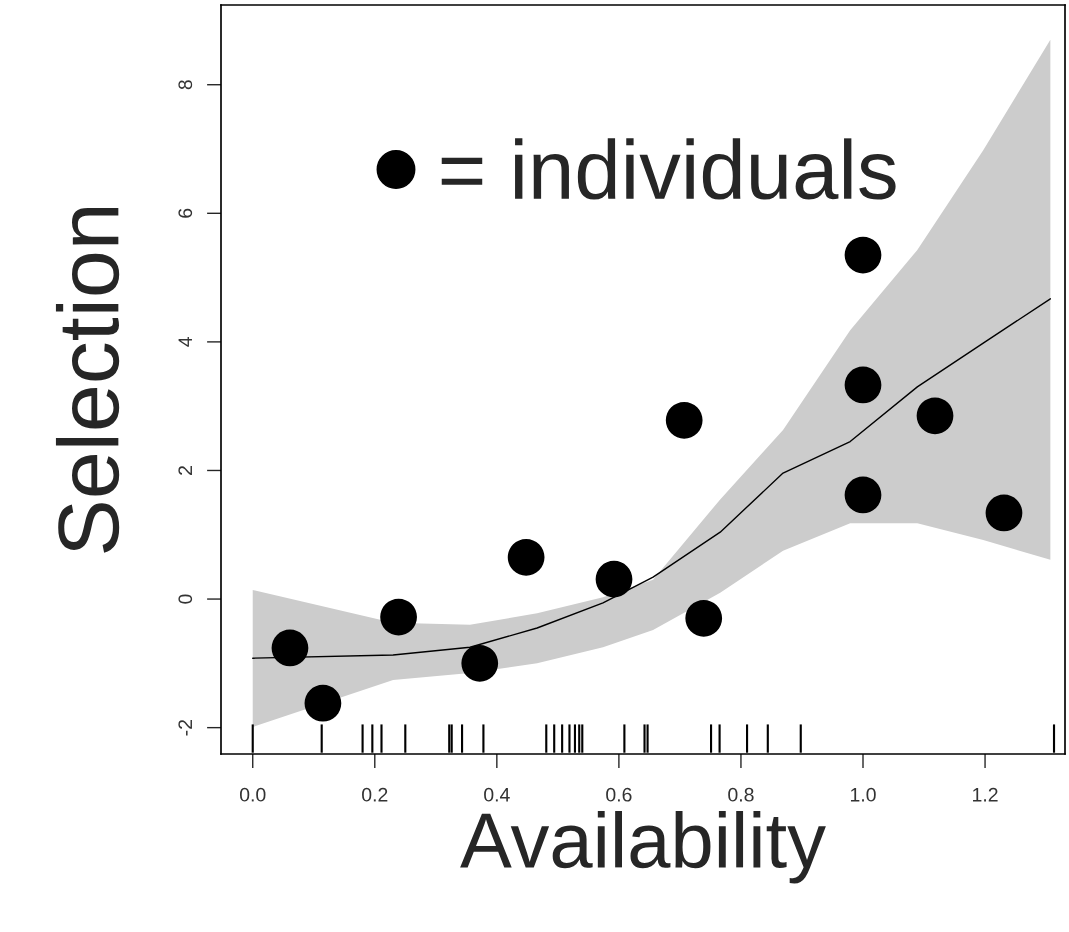 Image resolution: width=1069 pixels, height=932 pixels. Describe the element at coordinates (985, 794) in the screenshot. I see `x-tick-label: 1.2` at that location.